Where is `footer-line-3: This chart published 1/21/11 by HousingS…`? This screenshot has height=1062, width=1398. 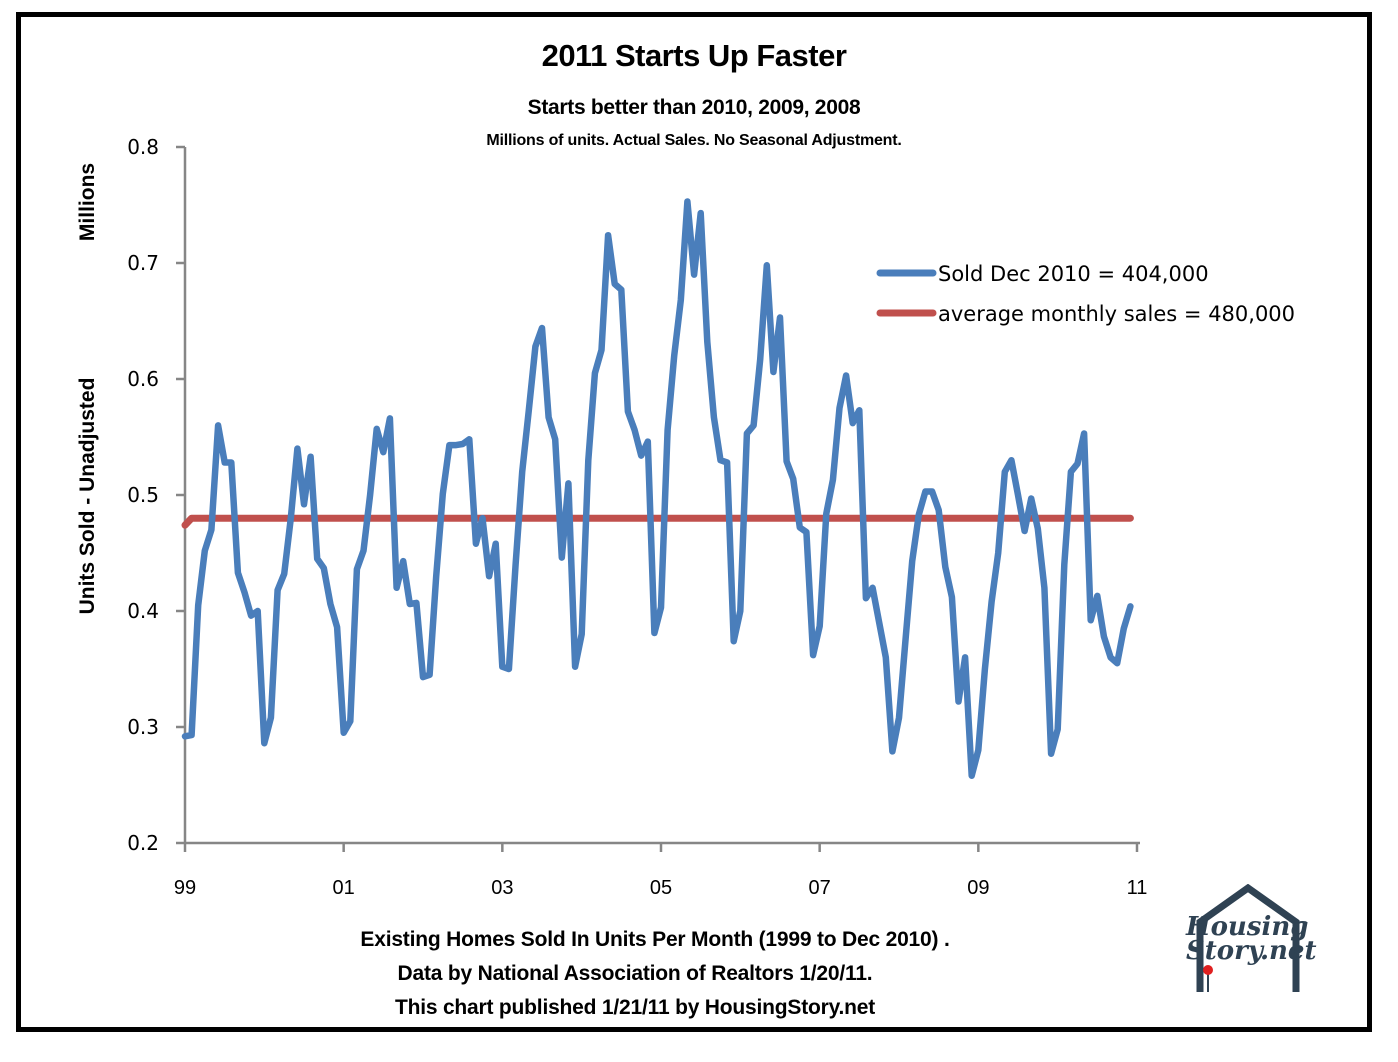
footer-line-3: This chart published 1/21/11 by HousingS… is located at coordinates (635, 1007).